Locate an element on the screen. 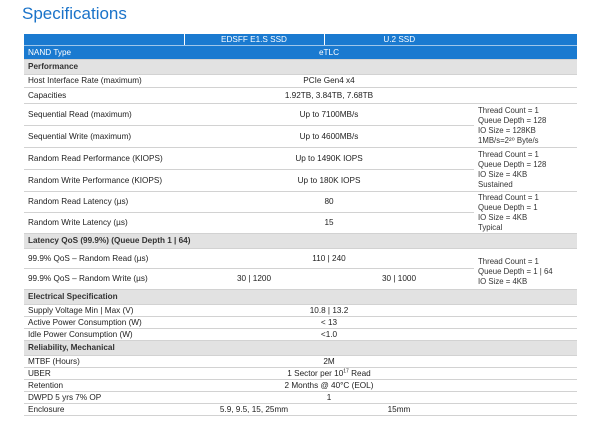  table-row: MTBF (Hours) 2M is located at coordinates (300, 361).